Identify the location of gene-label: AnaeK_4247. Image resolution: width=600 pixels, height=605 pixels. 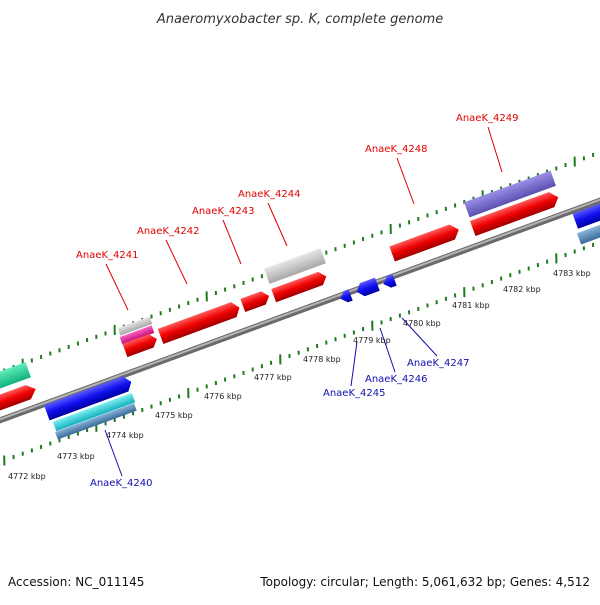
(438, 363).